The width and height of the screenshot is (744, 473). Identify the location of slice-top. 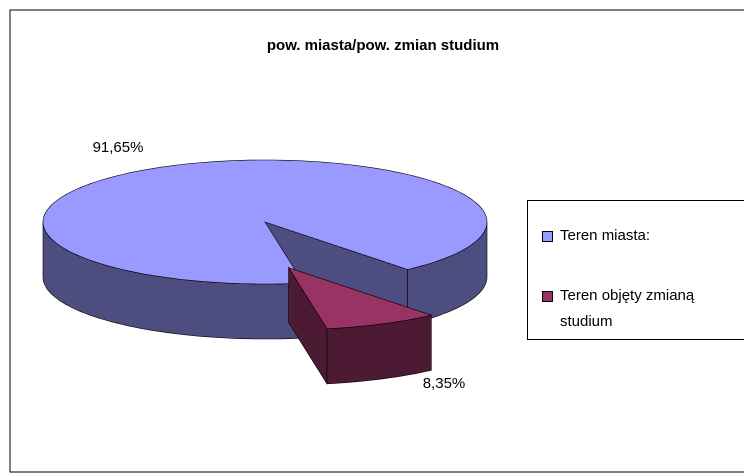
(360, 298).